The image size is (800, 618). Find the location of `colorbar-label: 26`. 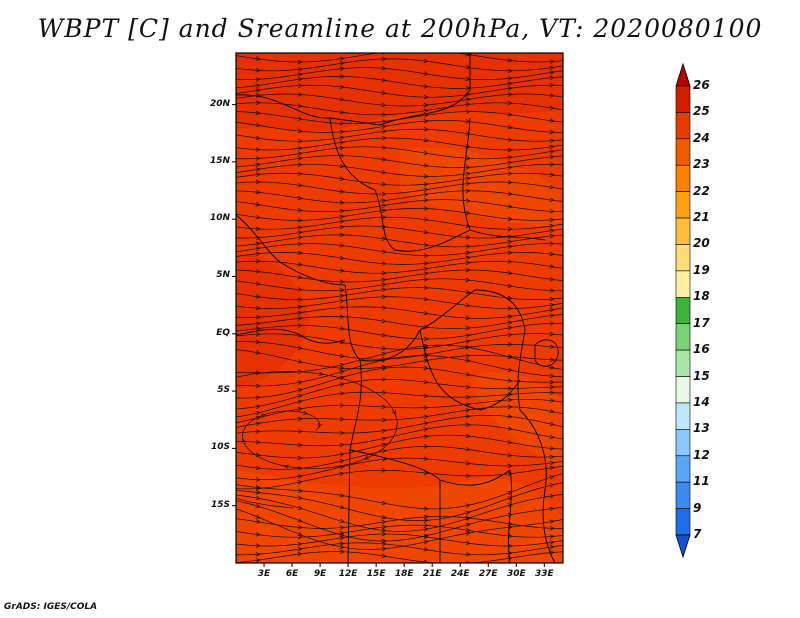

colorbar-label: 26 is located at coordinates (701, 85).